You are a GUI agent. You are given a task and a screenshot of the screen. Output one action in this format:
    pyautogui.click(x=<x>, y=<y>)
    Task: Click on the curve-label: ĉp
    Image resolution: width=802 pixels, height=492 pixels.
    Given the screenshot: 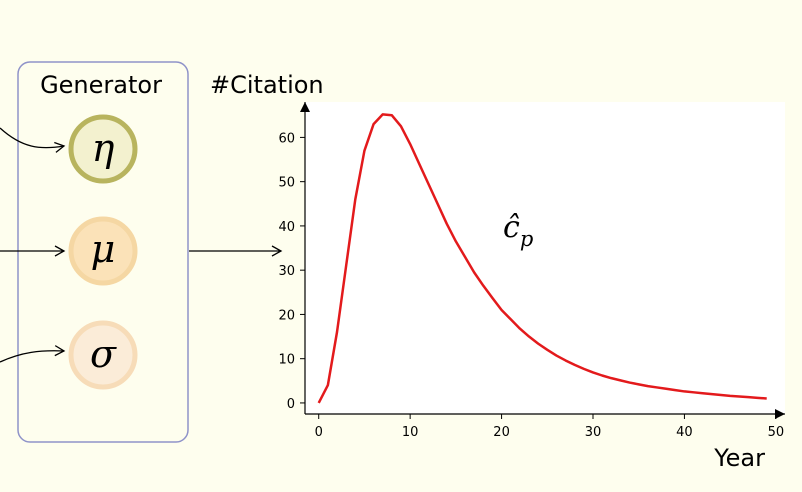 What is the action you would take?
    pyautogui.click(x=518, y=230)
    